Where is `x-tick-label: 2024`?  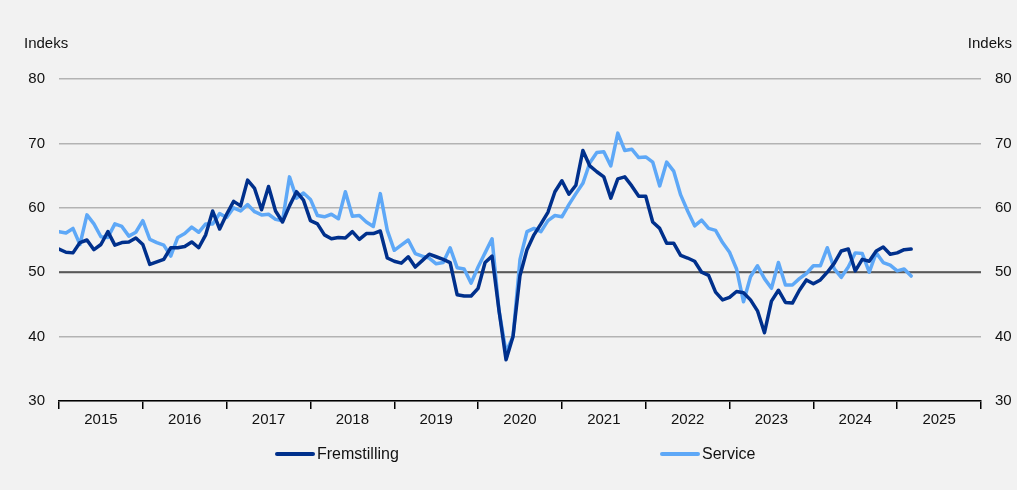
x-tick-label: 2024 is located at coordinates (855, 419).